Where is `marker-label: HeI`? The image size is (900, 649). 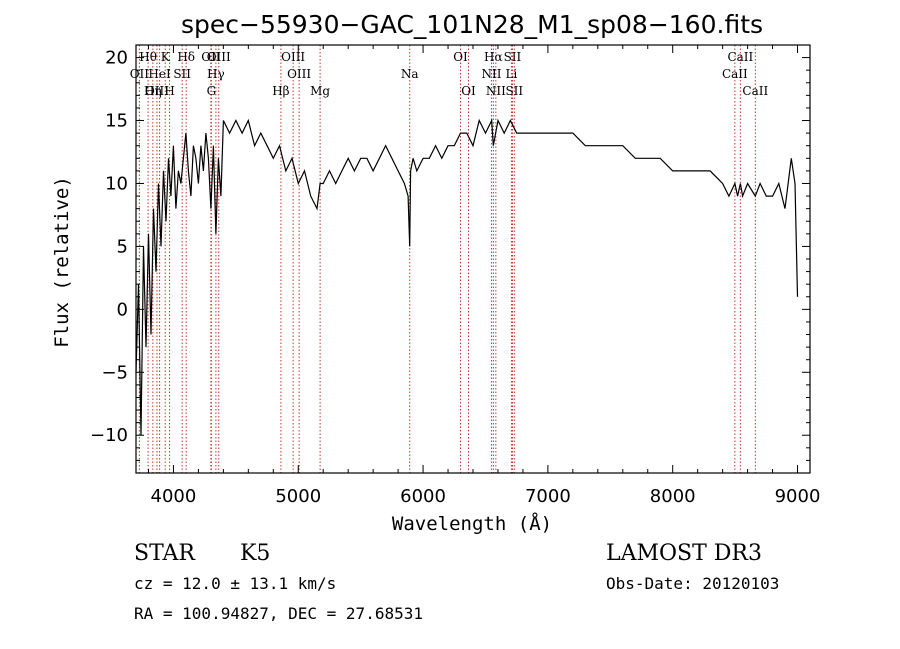 marker-label: HeI is located at coordinates (159, 74).